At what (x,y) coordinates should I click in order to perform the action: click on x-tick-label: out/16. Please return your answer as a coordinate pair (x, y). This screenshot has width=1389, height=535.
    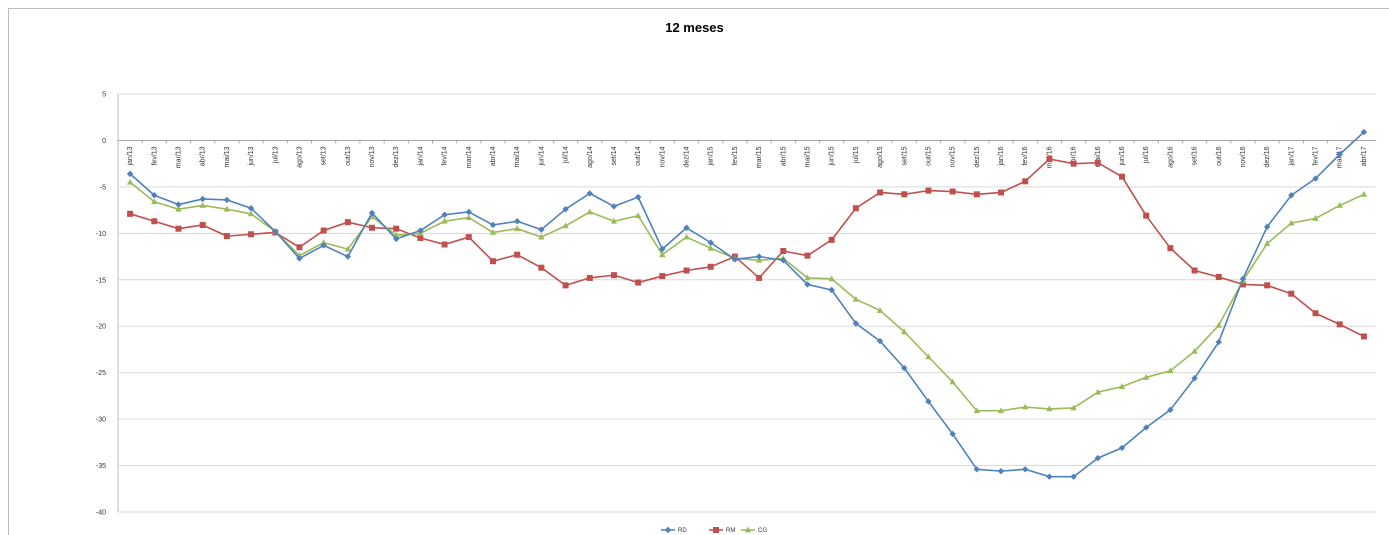
    Looking at the image, I should click on (1219, 156).